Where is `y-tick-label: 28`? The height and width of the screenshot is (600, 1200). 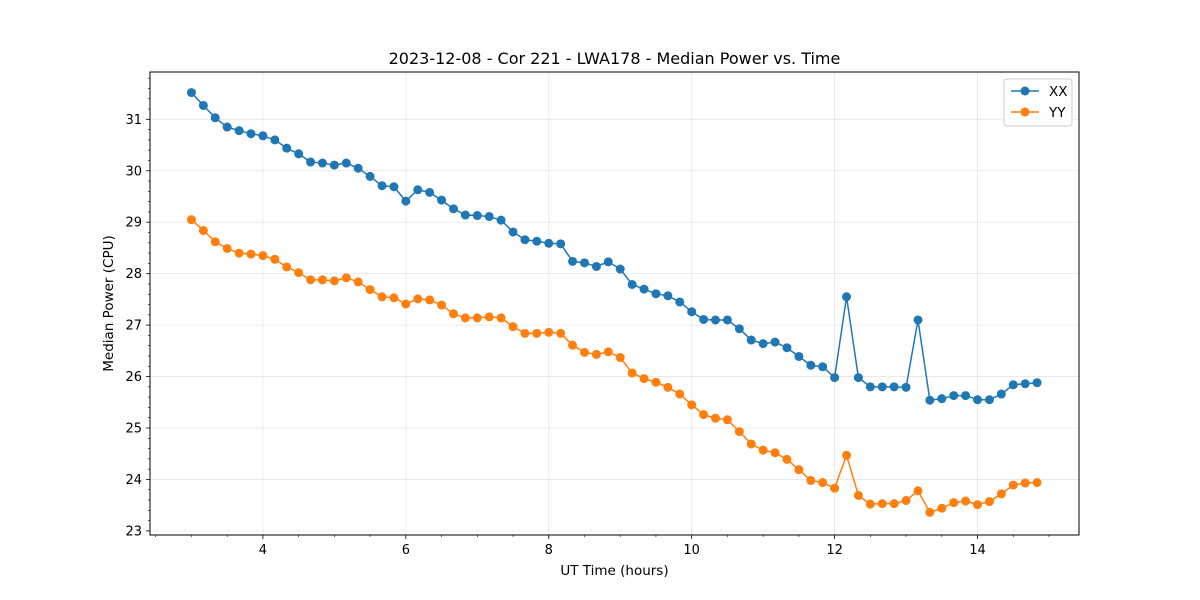
y-tick-label: 28 is located at coordinates (133, 274).